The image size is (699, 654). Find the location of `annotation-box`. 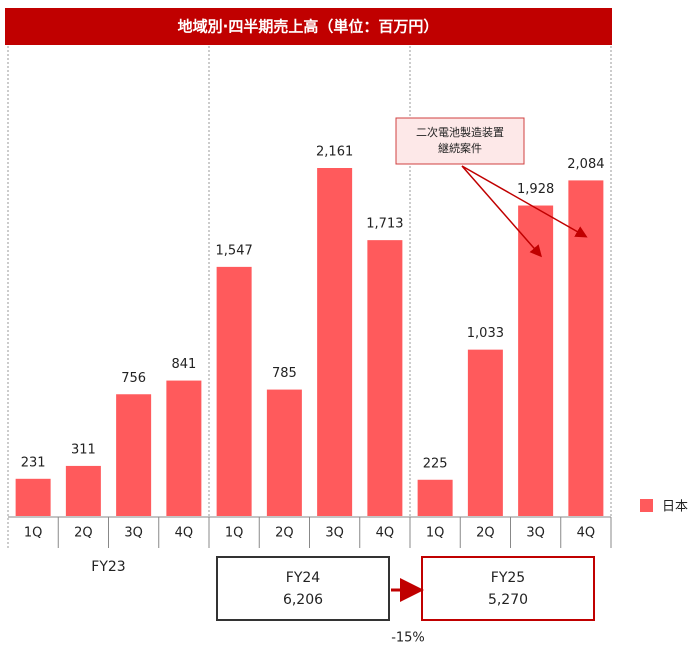

annotation-box is located at coordinates (460, 141).